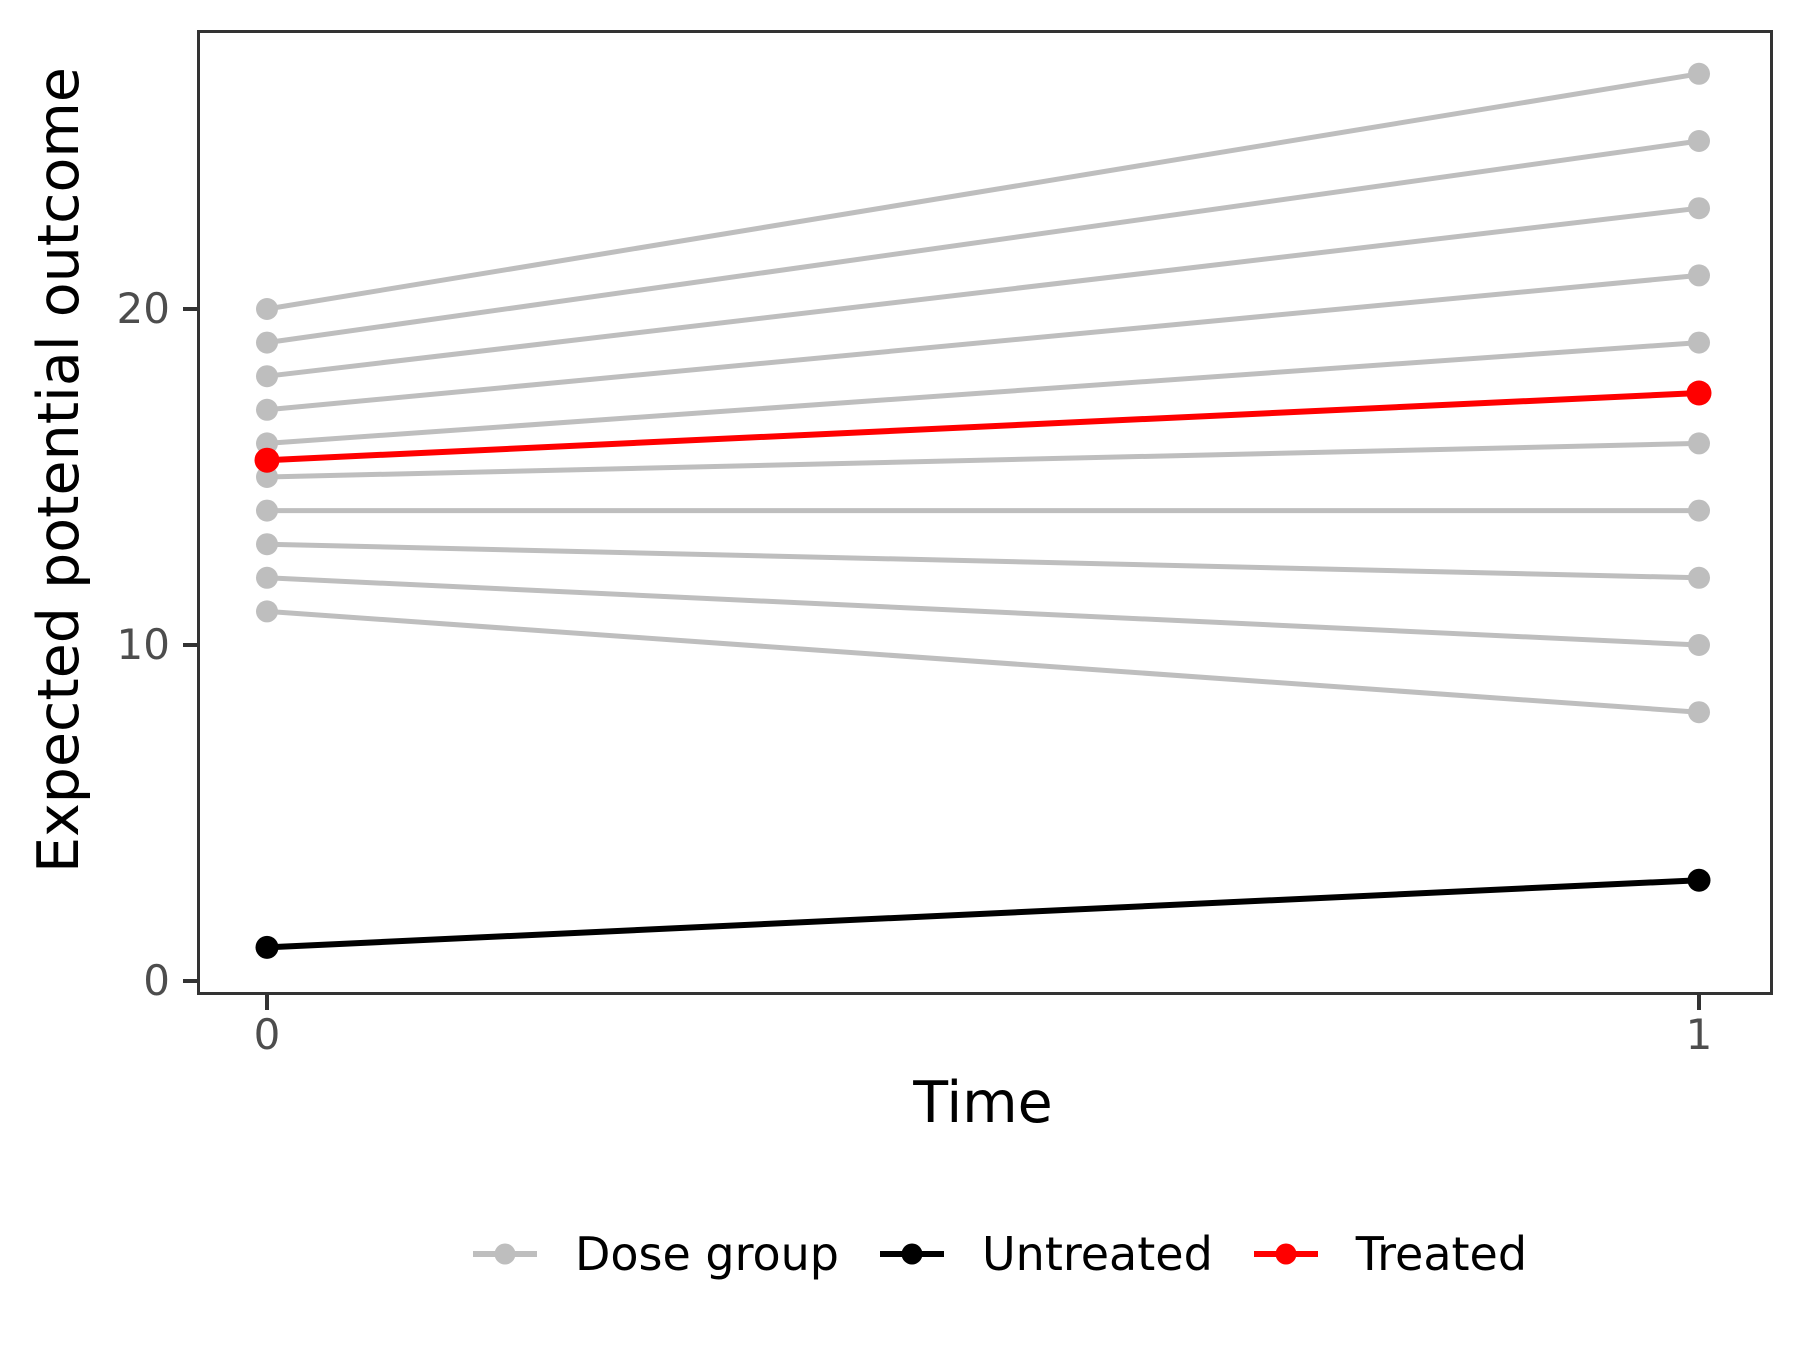 Image resolution: width=1800 pixels, height=1350 pixels. Describe the element at coordinates (156, 980) in the screenshot. I see `y-tick-label: 0` at that location.